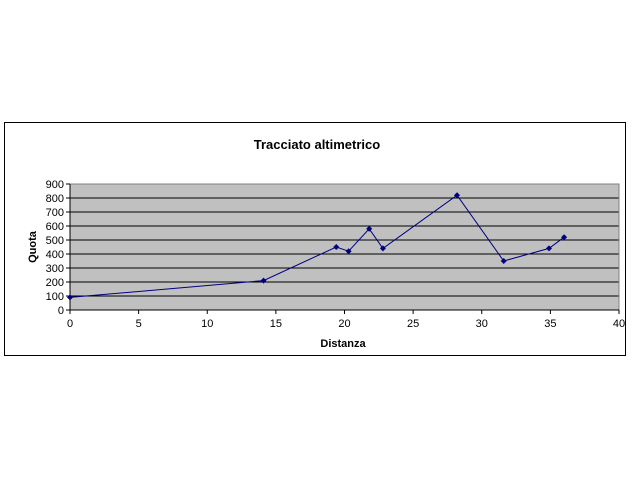 This screenshot has width=640, height=480. Describe the element at coordinates (55, 199) in the screenshot. I see `y-tick-label: 800` at that location.